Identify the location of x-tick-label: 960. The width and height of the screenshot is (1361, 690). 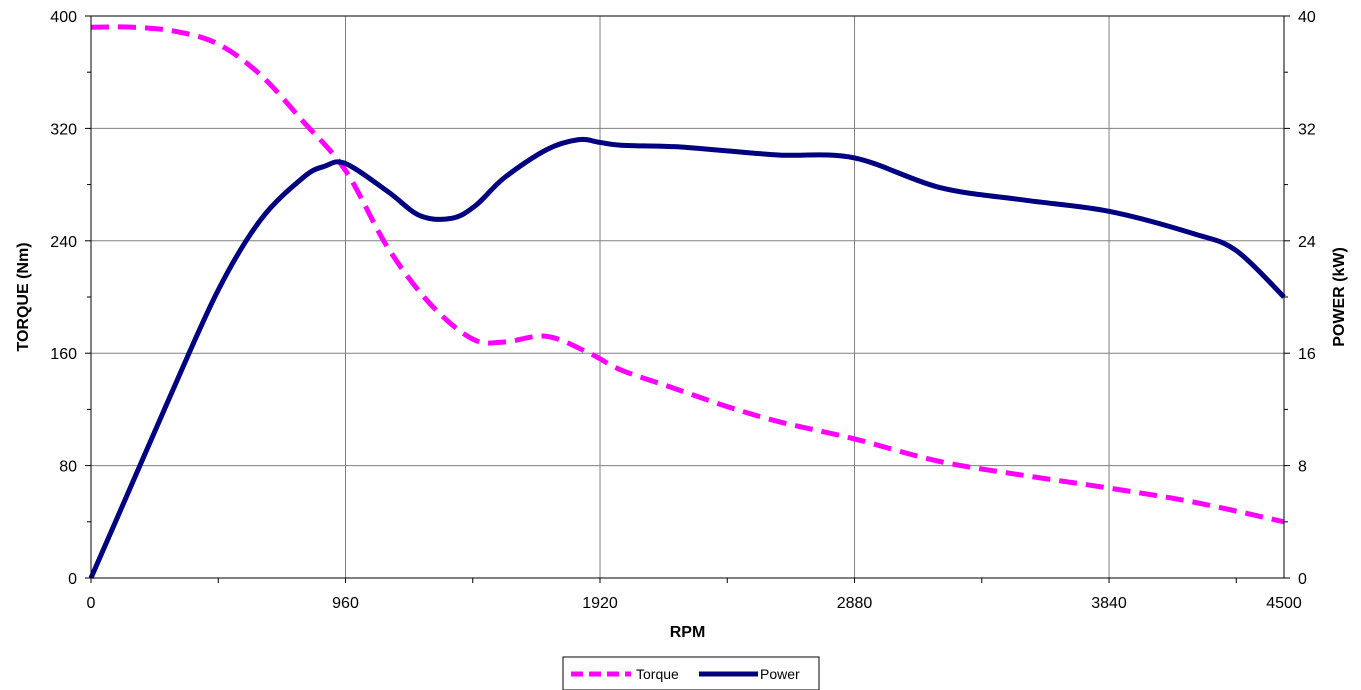
(345, 603).